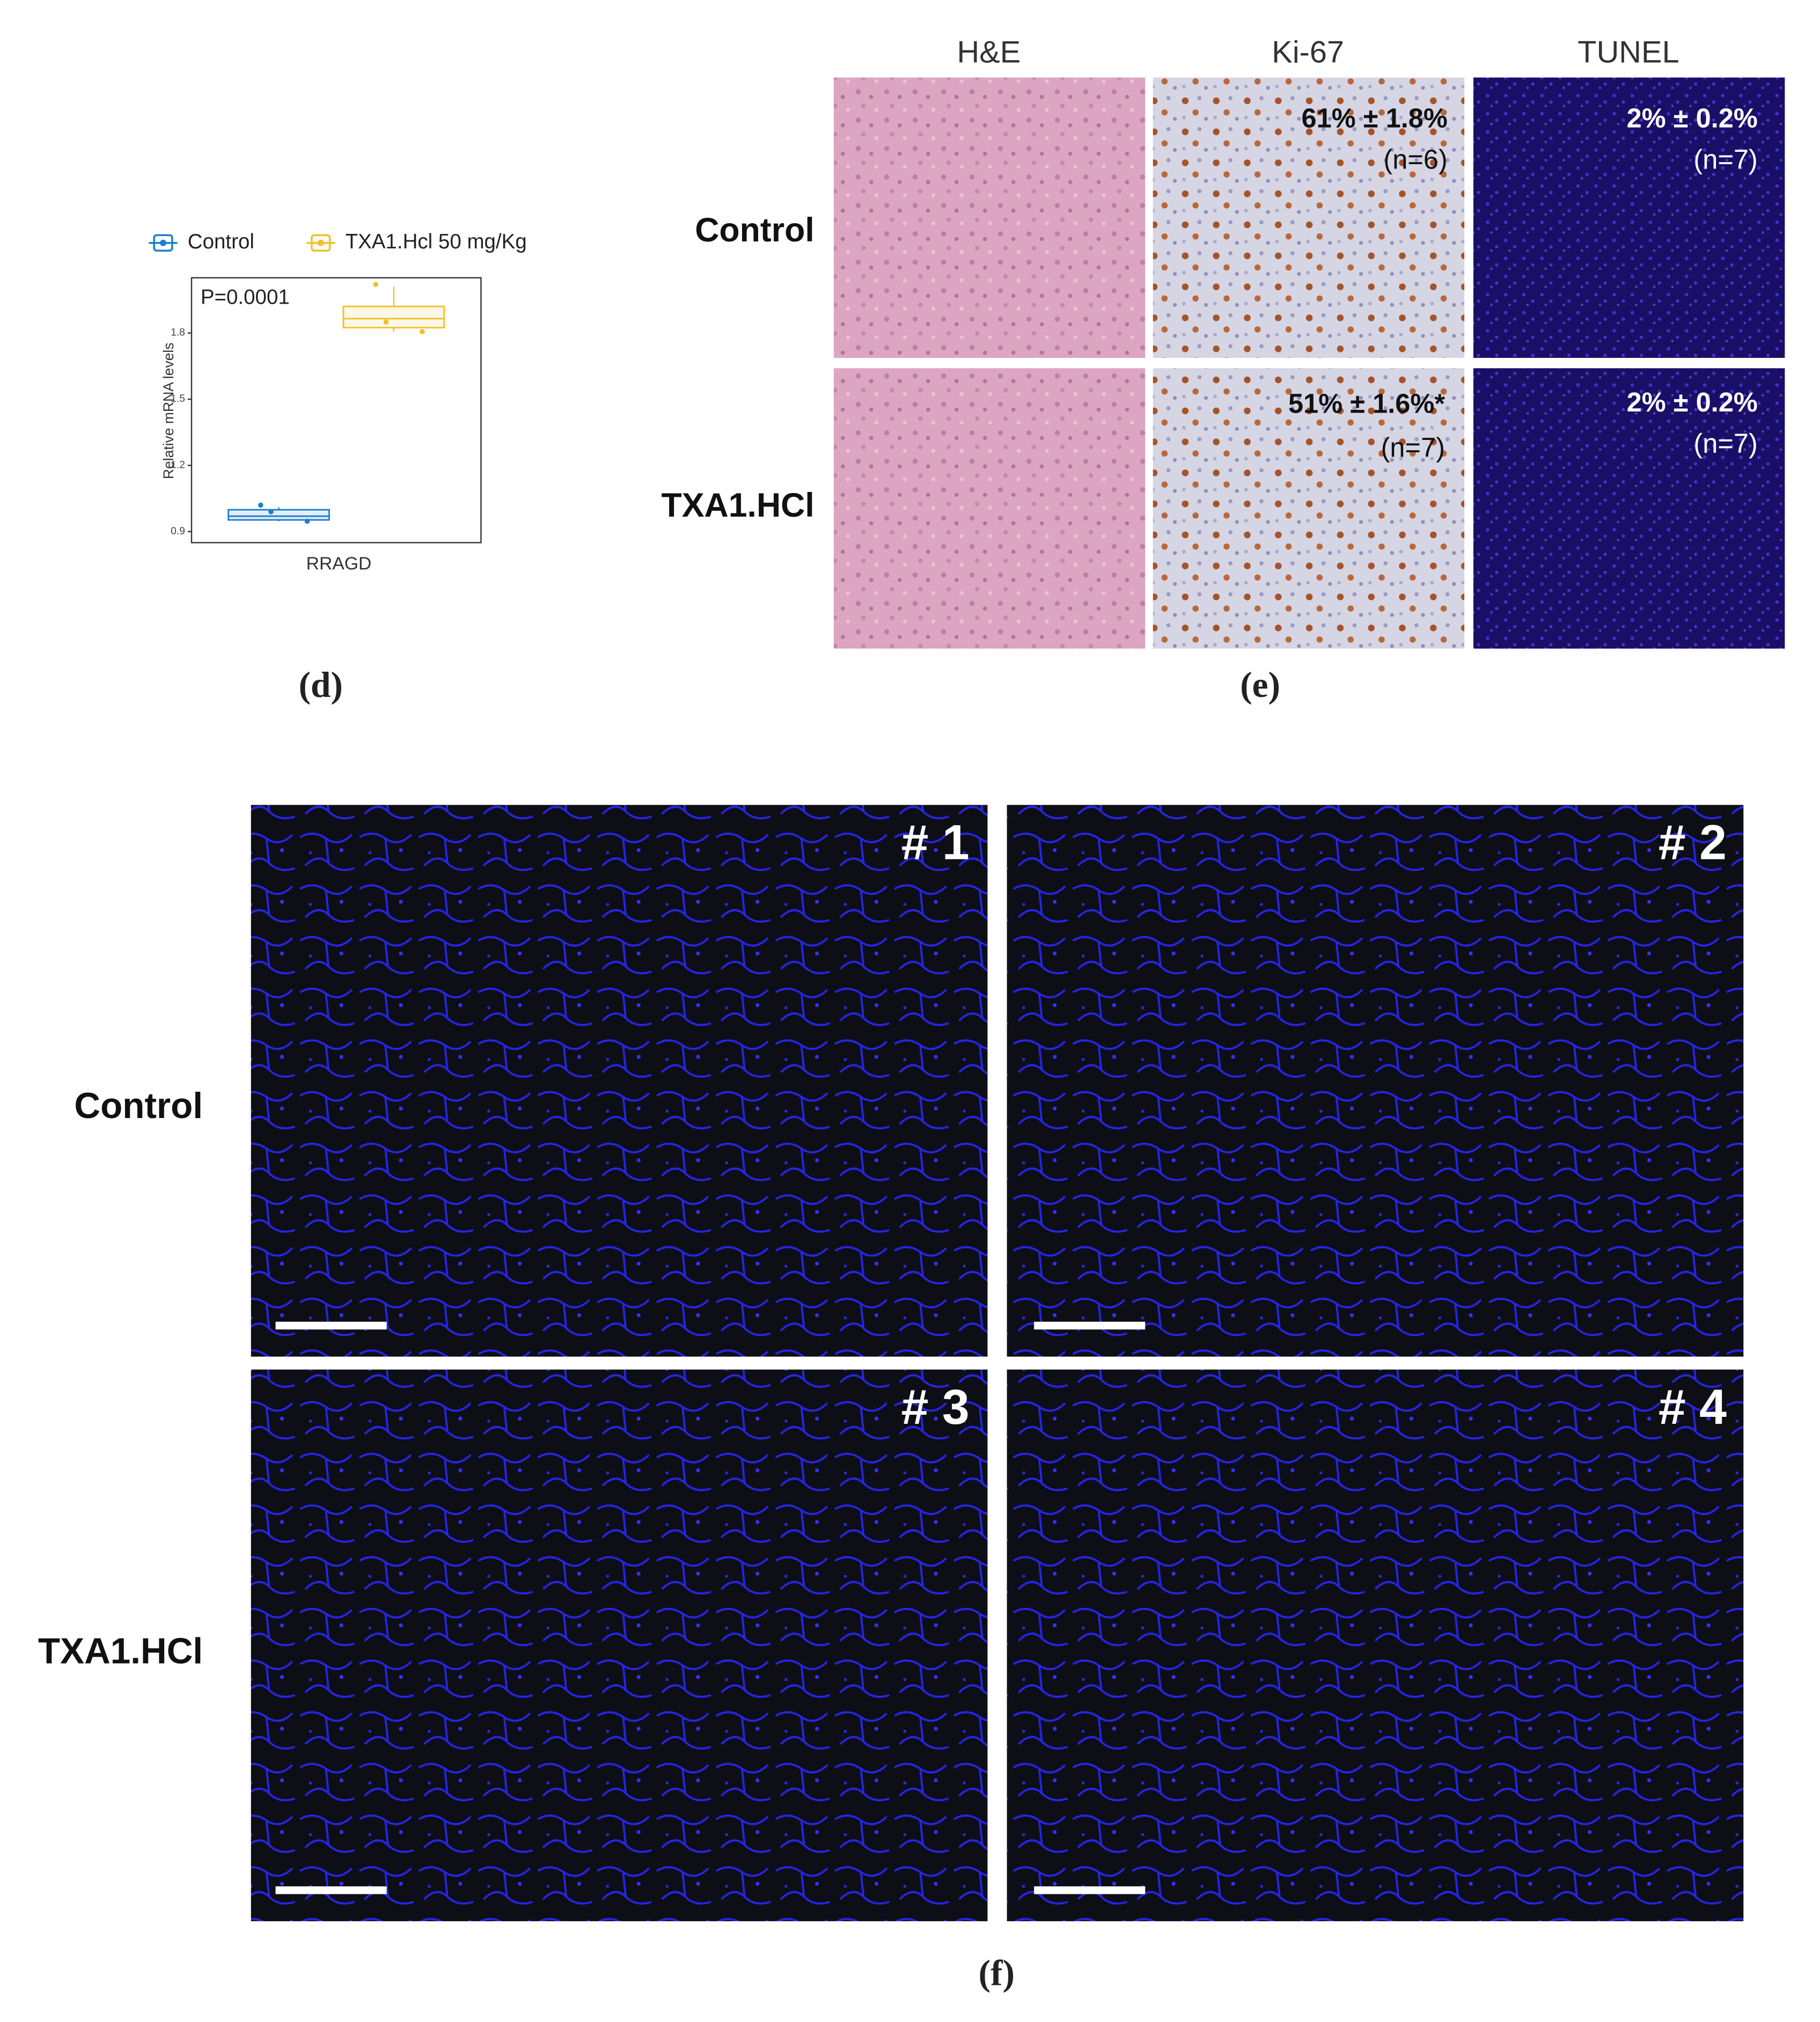 The image size is (1820, 2022). I want to click on ki67-n: (n=6), so click(1415, 159).